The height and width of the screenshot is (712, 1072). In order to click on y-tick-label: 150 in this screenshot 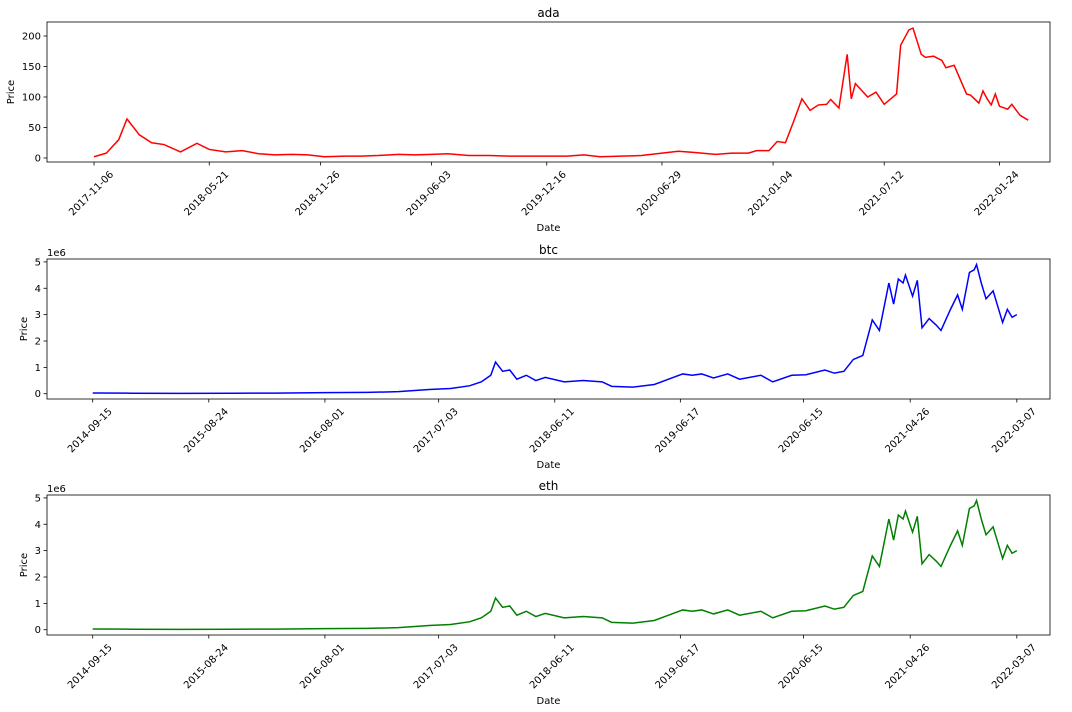, I will do `click(31, 67)`.